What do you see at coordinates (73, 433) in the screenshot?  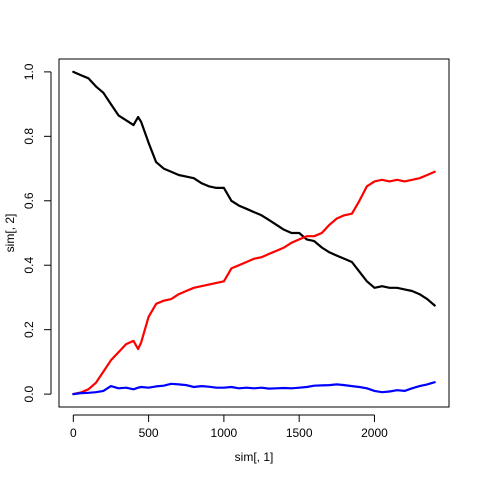 I see `x-tick-label: 0` at bounding box center [73, 433].